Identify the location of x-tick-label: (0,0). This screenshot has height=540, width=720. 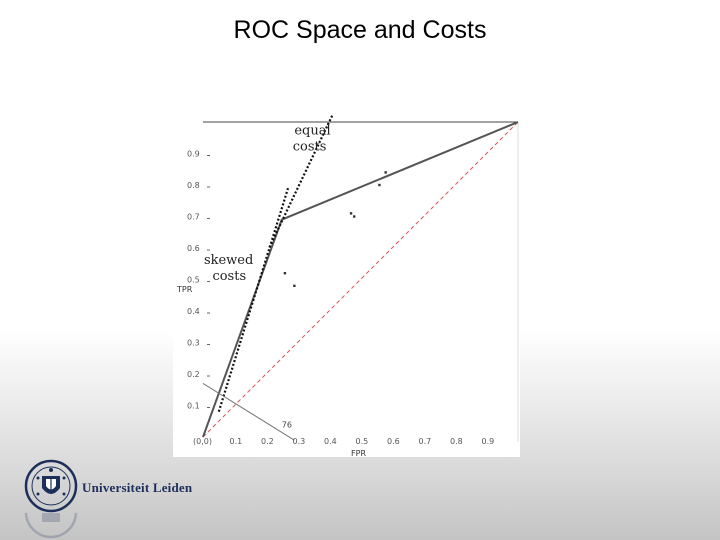
(202, 441).